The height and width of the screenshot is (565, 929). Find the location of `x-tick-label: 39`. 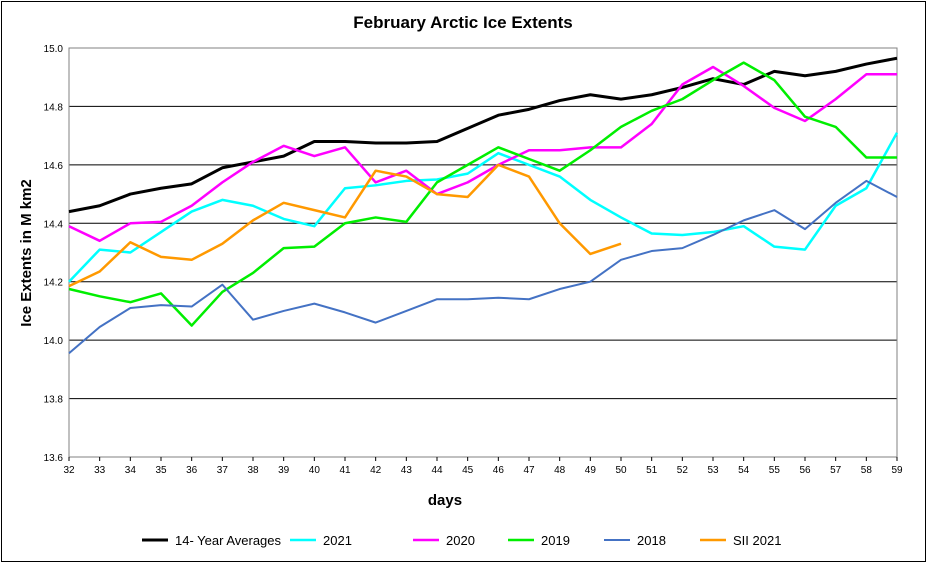

x-tick-label: 39 is located at coordinates (284, 470).